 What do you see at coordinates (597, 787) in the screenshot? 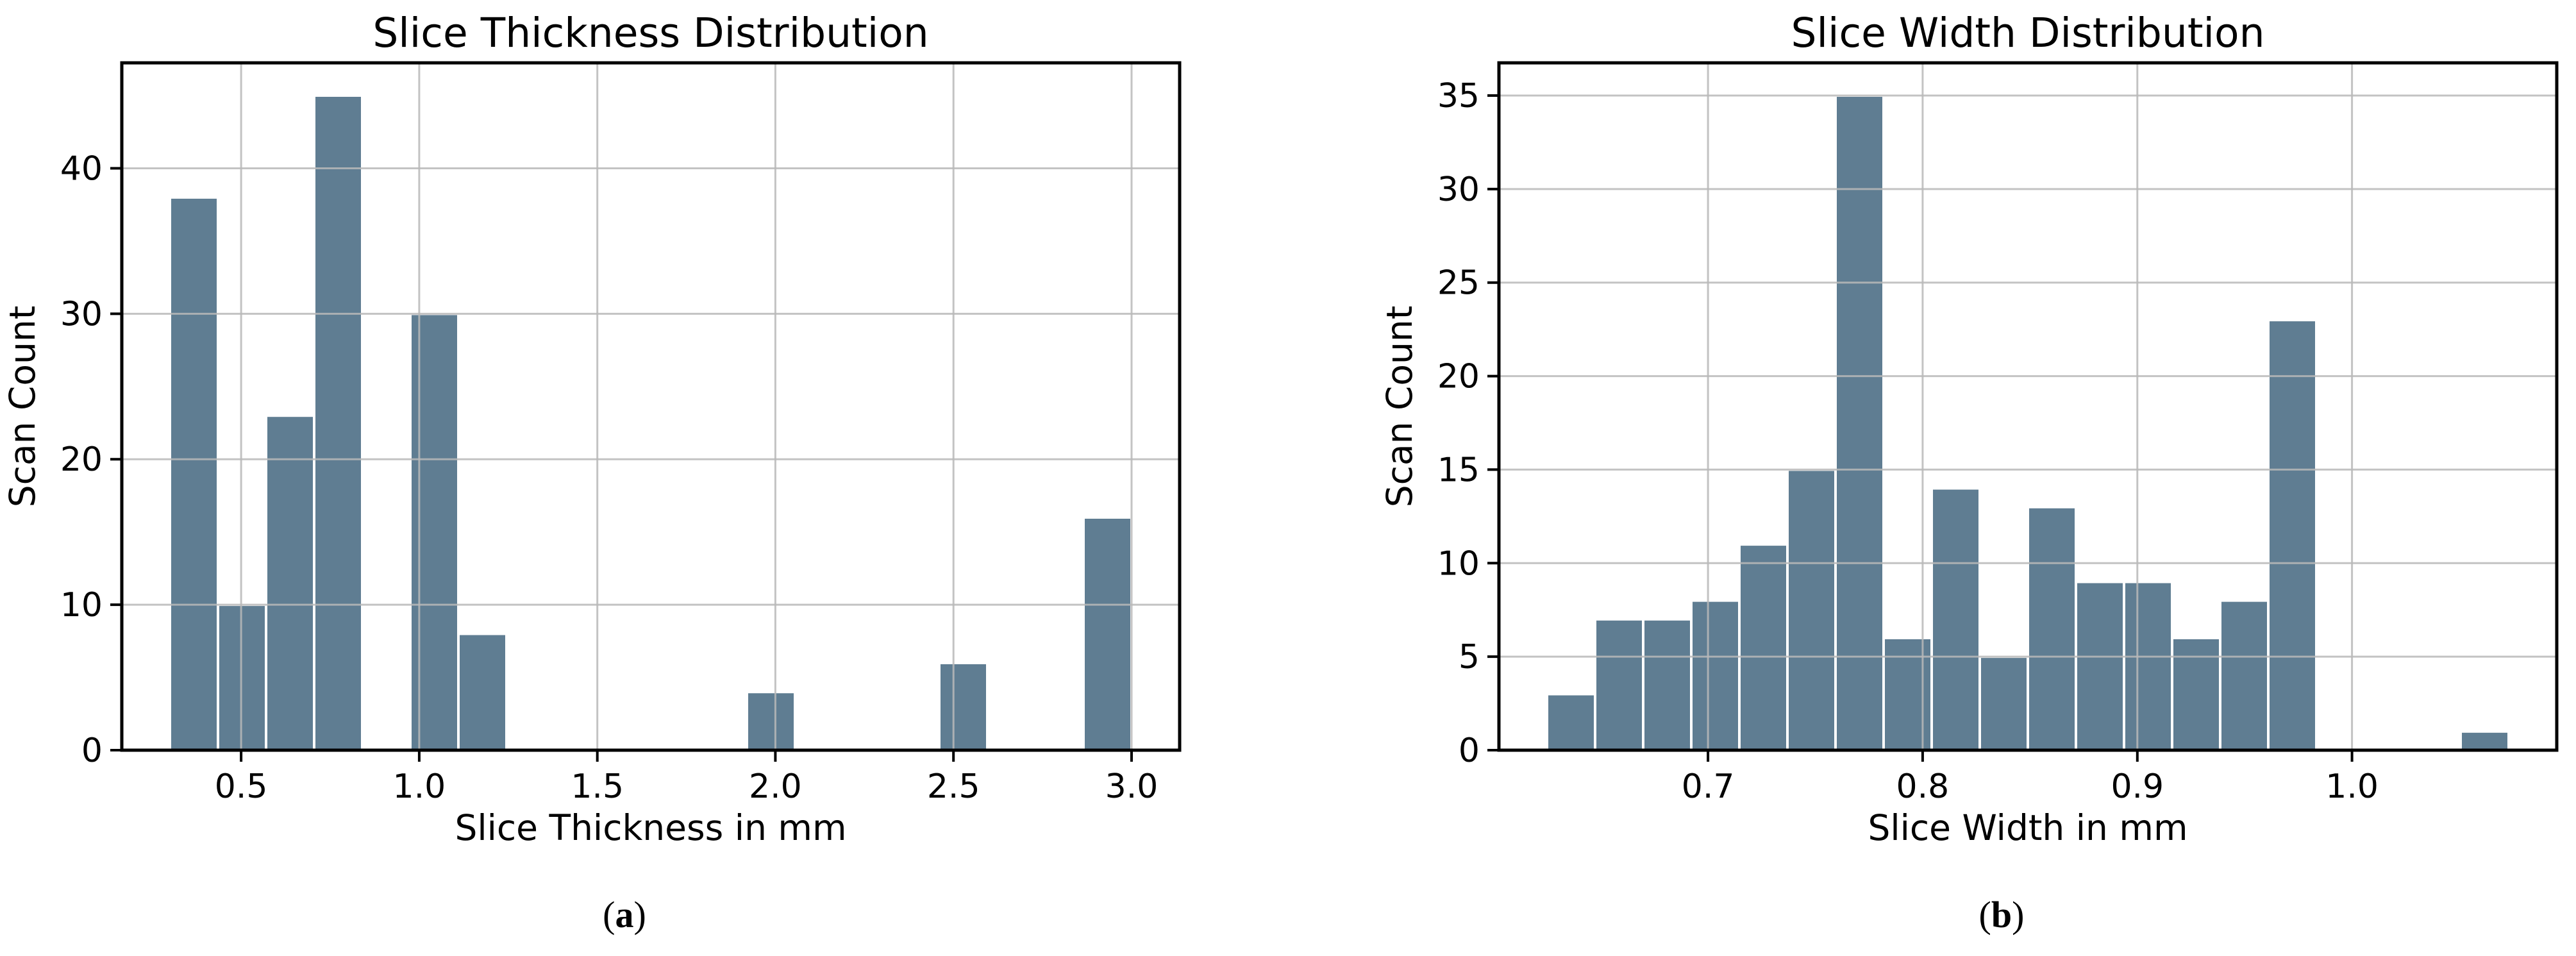
I see `x-tick-label: 1.5` at bounding box center [597, 787].